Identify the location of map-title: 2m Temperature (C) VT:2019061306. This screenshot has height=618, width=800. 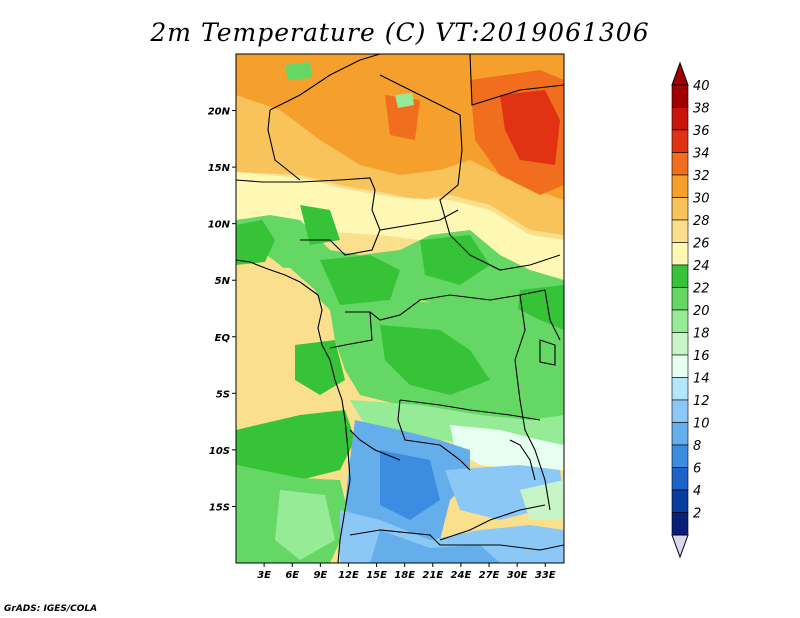
(400, 32).